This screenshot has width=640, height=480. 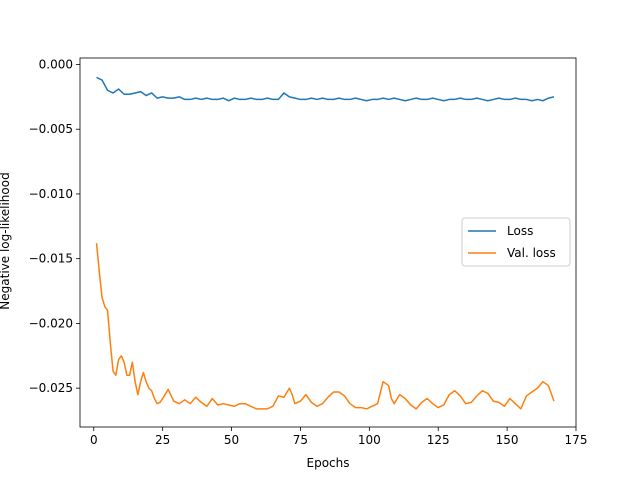 What do you see at coordinates (369, 440) in the screenshot?
I see `x-tick-label: 100` at bounding box center [369, 440].